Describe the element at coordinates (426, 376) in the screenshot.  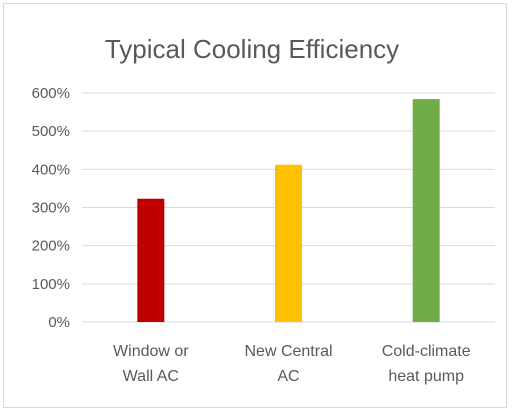
I see `x-tick-label: heat pump` at that location.